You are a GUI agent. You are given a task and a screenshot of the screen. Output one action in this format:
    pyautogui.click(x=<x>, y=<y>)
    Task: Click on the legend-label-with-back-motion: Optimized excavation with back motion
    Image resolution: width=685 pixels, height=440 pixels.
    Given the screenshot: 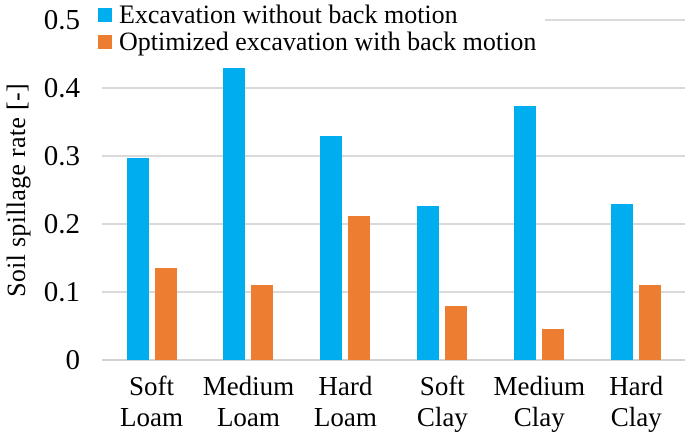 What is the action you would take?
    pyautogui.click(x=328, y=41)
    